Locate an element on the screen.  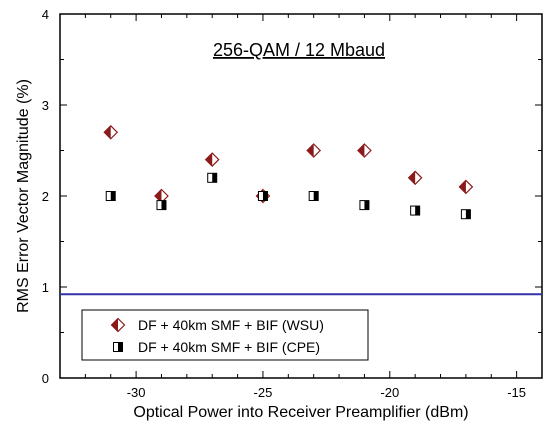
y-axis-label: RMS Error Vector Magnitude (%) is located at coordinates (23, 196).